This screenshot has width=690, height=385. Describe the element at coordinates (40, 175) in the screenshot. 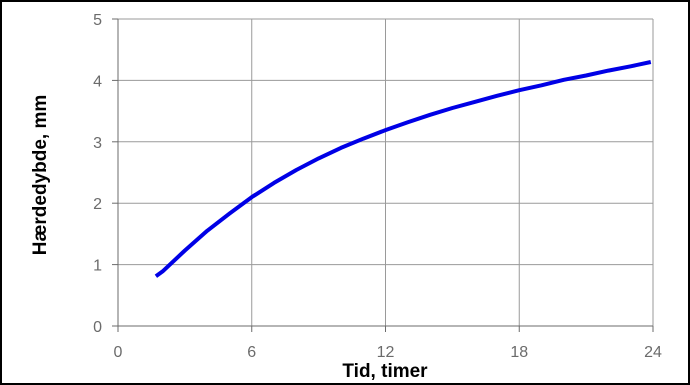

I see `y-axis-label: Hærdedybde, mm` at that location.